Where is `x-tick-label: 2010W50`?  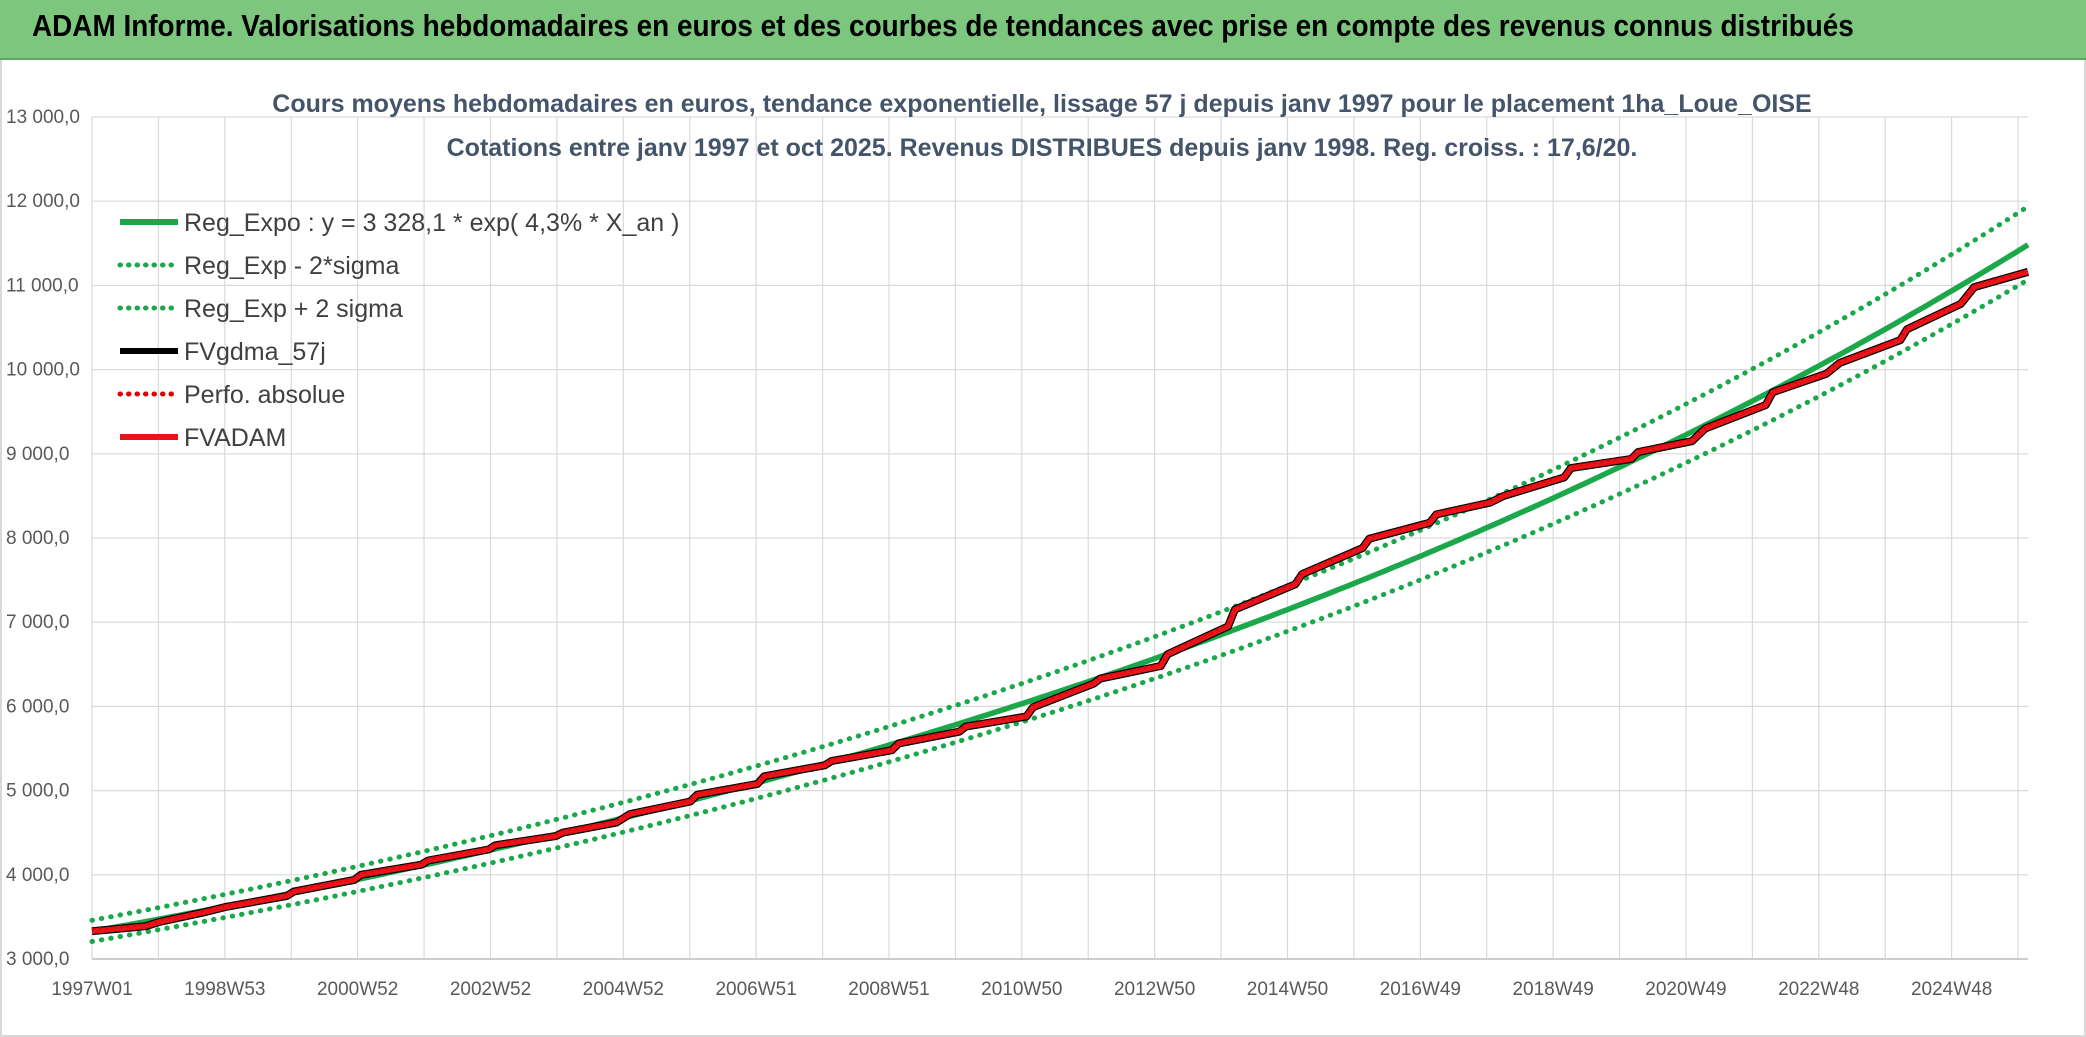
x-tick-label: 2010W50 is located at coordinates (1021, 989).